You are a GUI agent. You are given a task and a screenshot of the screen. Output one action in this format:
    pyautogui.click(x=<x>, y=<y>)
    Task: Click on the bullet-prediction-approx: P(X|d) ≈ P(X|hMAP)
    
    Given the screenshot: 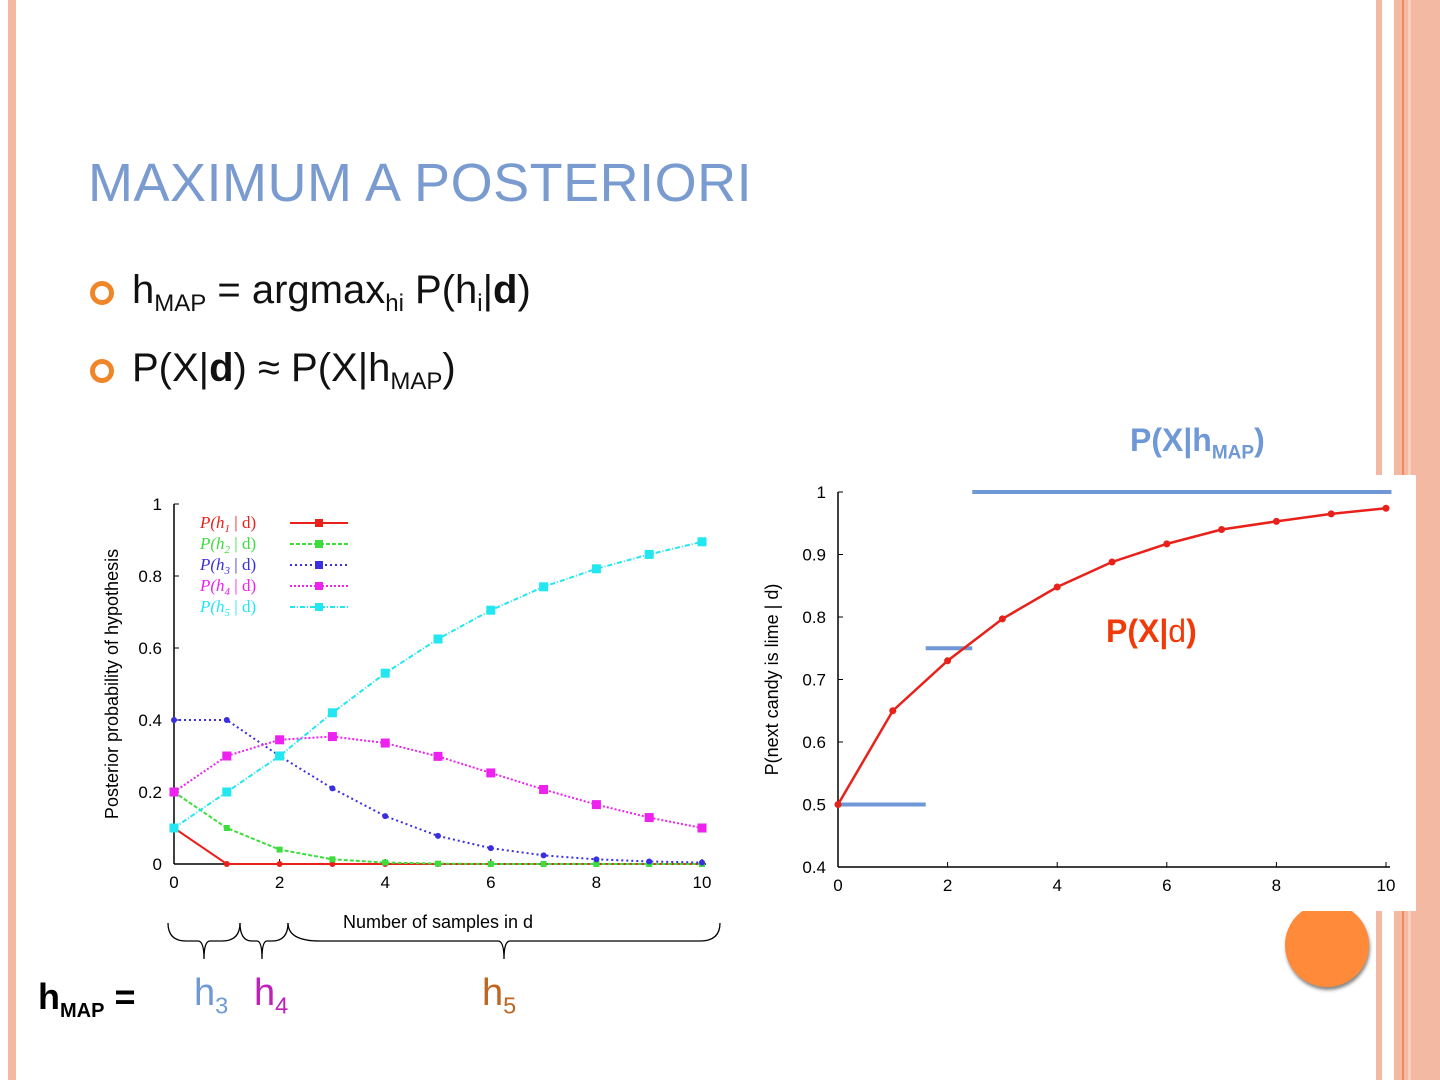 What is the action you would take?
    pyautogui.click(x=273, y=371)
    